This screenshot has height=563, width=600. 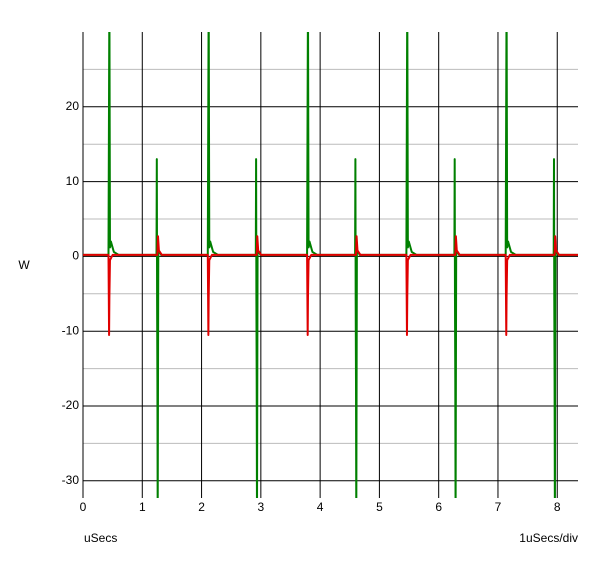 I want to click on x-tick-label: 2, so click(x=201, y=507).